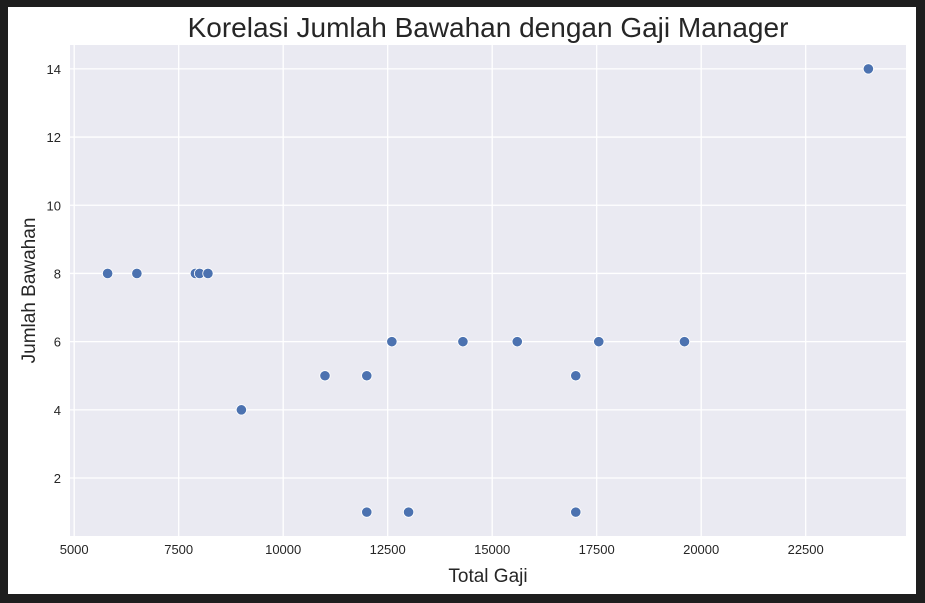  I want to click on x-tick-labels: 5000 7500 10000 12500 15000 17500 20000 22500, so click(442, 549).